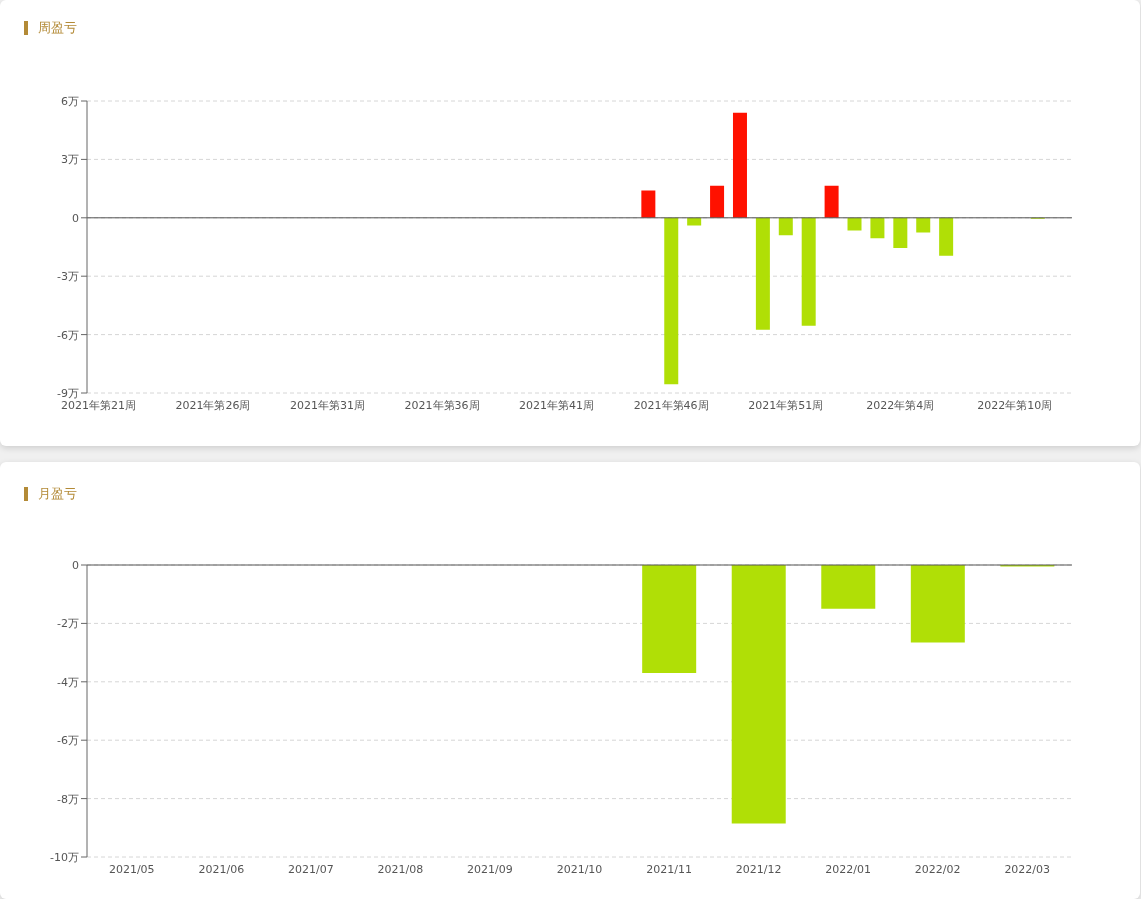 The width and height of the screenshot is (1141, 899). I want to click on x-tick-label: 2021/11, so click(669, 869).